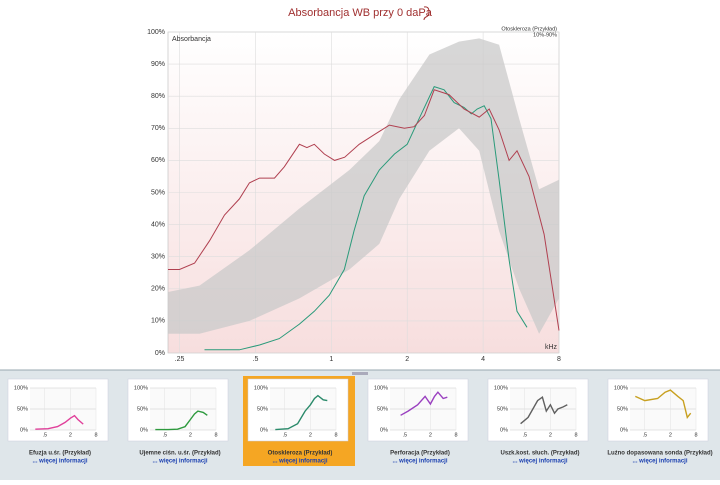 The image size is (720, 485). I want to click on thumbnail-title: Efuzja u.śr. (Przykład), so click(60, 454).